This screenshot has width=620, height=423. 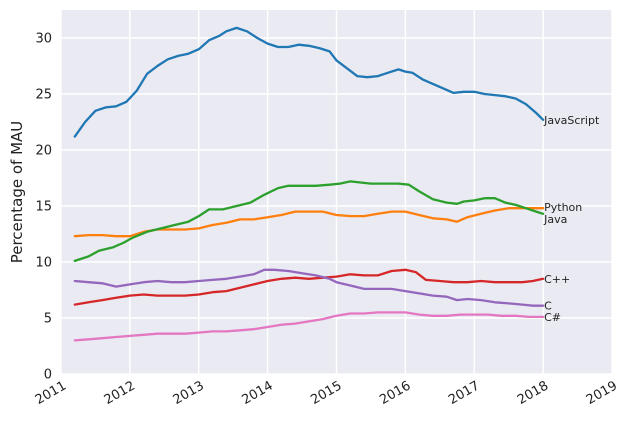 What do you see at coordinates (555, 219) in the screenshot?
I see `series-label-java: Java` at bounding box center [555, 219].